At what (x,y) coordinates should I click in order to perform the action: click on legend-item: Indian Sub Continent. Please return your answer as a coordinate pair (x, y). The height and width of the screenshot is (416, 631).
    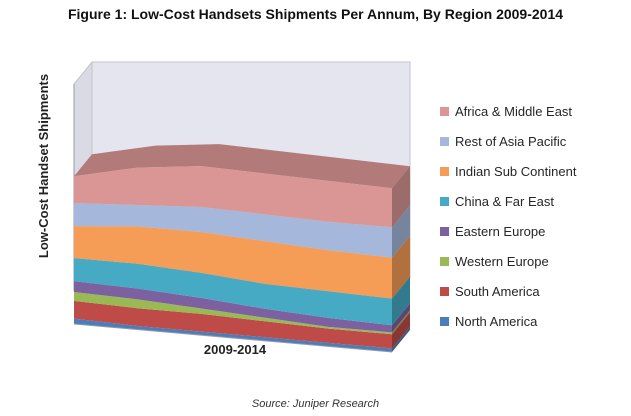
    Looking at the image, I should click on (508, 171).